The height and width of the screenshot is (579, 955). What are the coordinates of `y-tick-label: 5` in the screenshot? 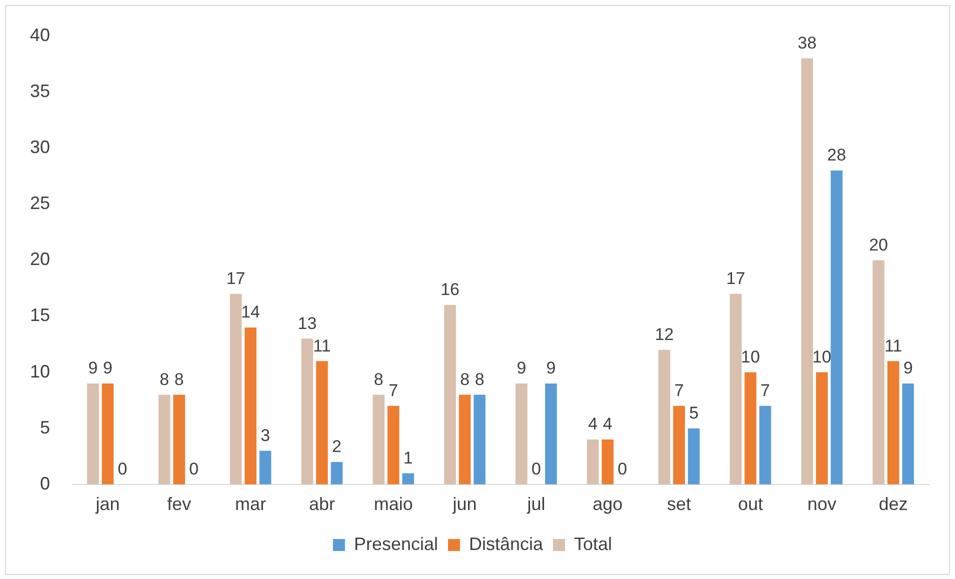 It's located at (45, 427).